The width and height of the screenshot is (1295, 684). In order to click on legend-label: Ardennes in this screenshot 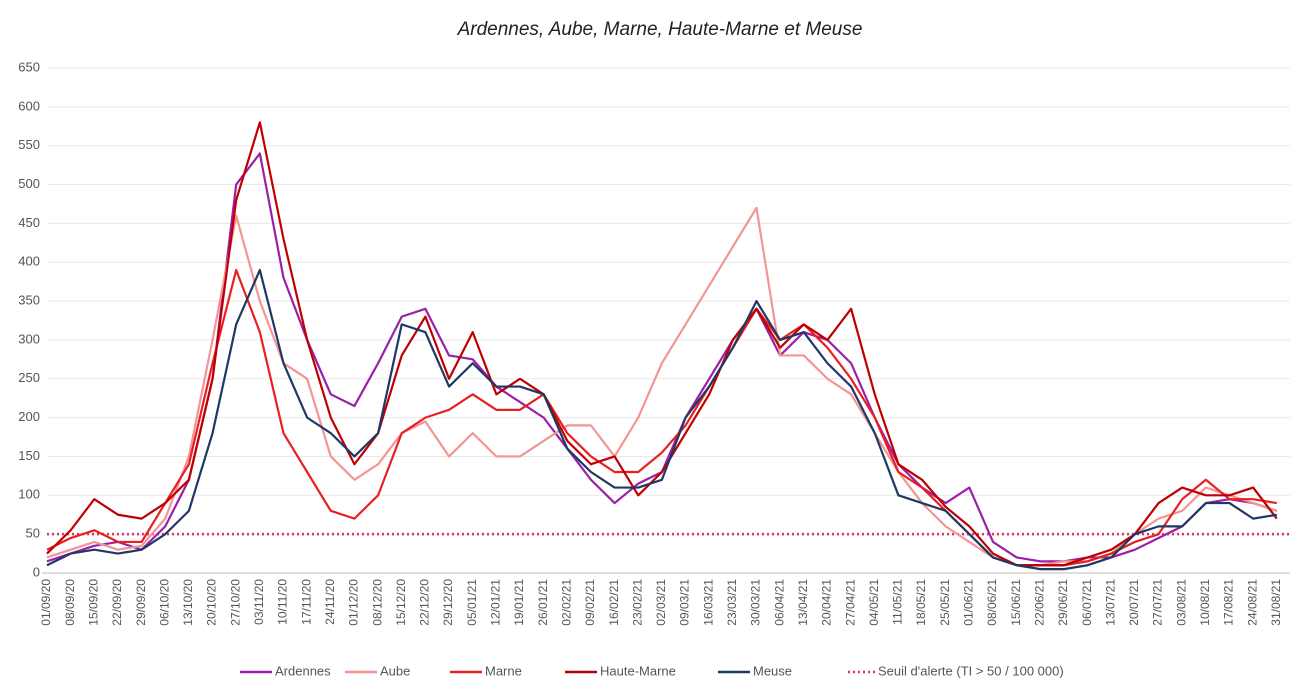, I will do `click(303, 670)`.